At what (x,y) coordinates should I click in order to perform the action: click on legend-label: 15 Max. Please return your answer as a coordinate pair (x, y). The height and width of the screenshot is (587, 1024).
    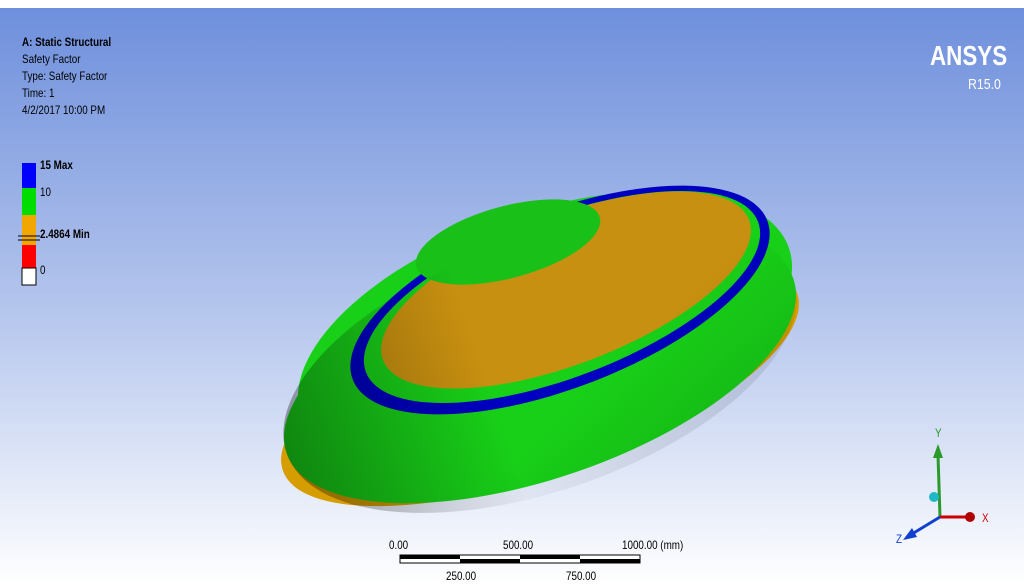
    Looking at the image, I should click on (56, 165).